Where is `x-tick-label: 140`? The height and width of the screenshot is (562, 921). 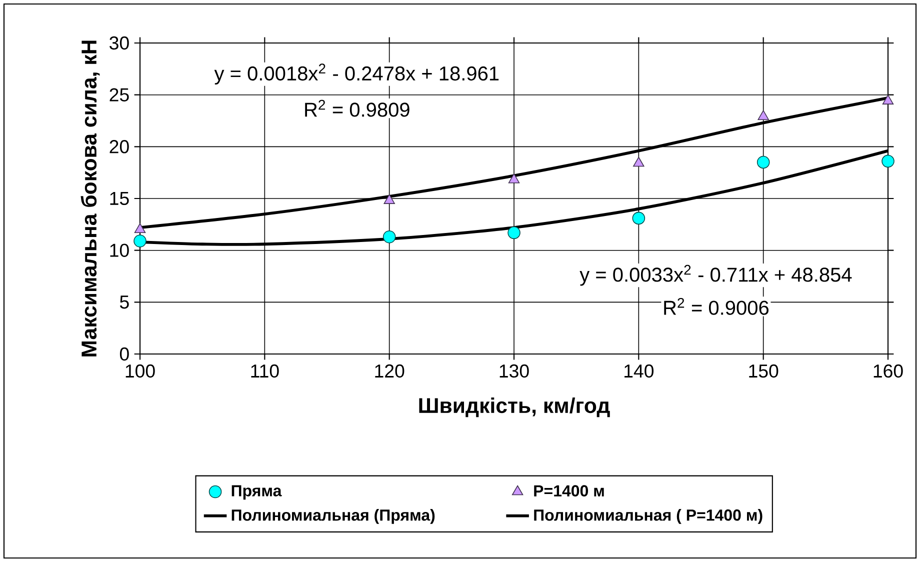 x-tick-label: 140 is located at coordinates (639, 371).